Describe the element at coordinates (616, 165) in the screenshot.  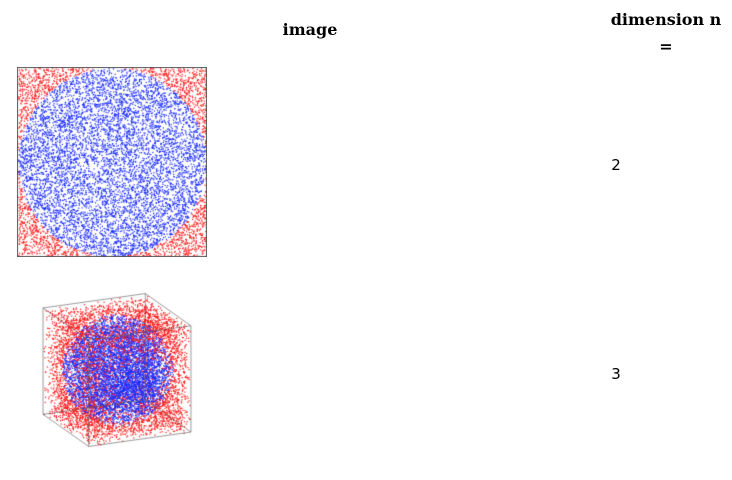
I see `dimension-value-row-1: 2` at that location.